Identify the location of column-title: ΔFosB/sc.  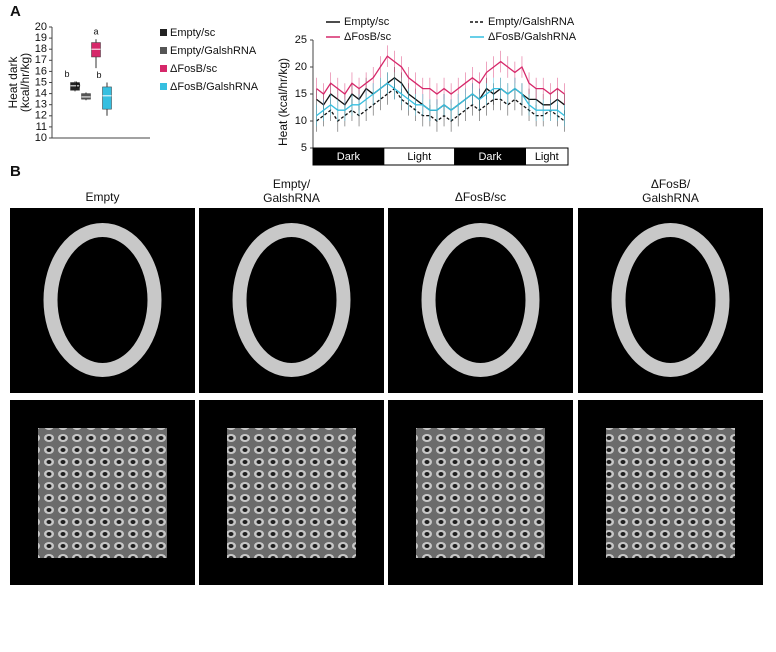
(480, 197).